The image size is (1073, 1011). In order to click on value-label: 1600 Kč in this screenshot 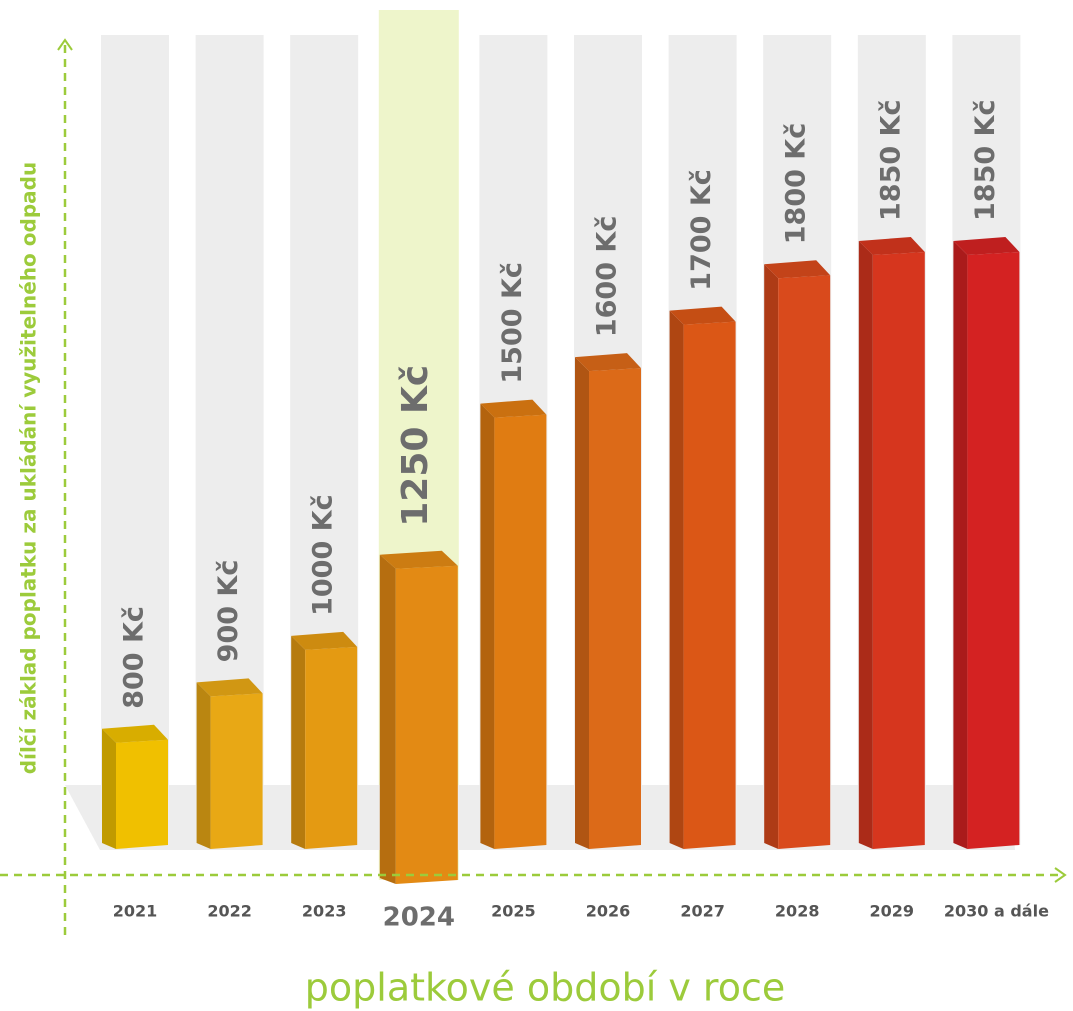, I will do `click(607, 276)`.